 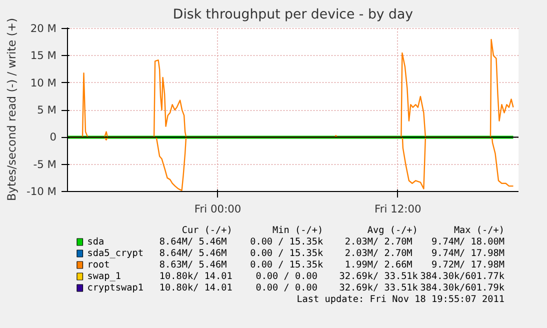 What do you see at coordinates (468, 253) in the screenshot?
I see `text: 9.74M/ 17.98M` at bounding box center [468, 253].